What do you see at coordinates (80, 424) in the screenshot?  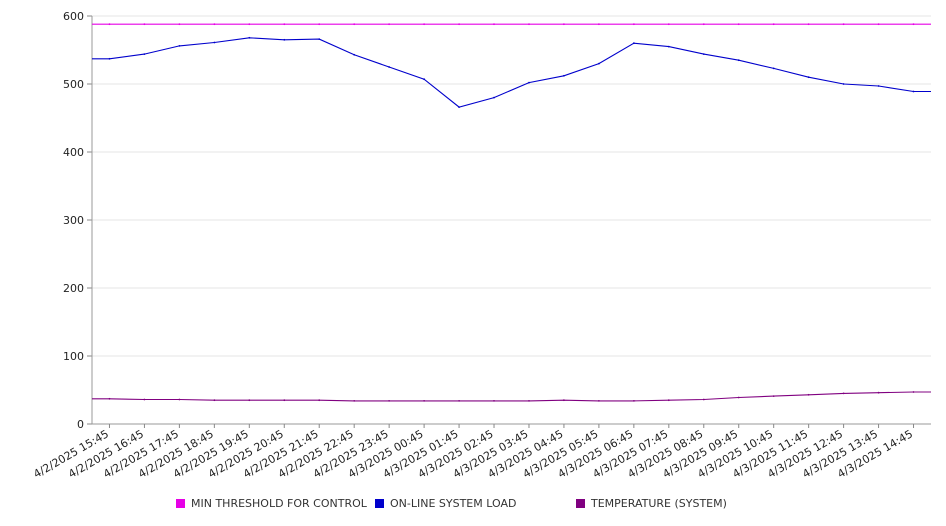 I see `y-tick-label: 0` at bounding box center [80, 424].